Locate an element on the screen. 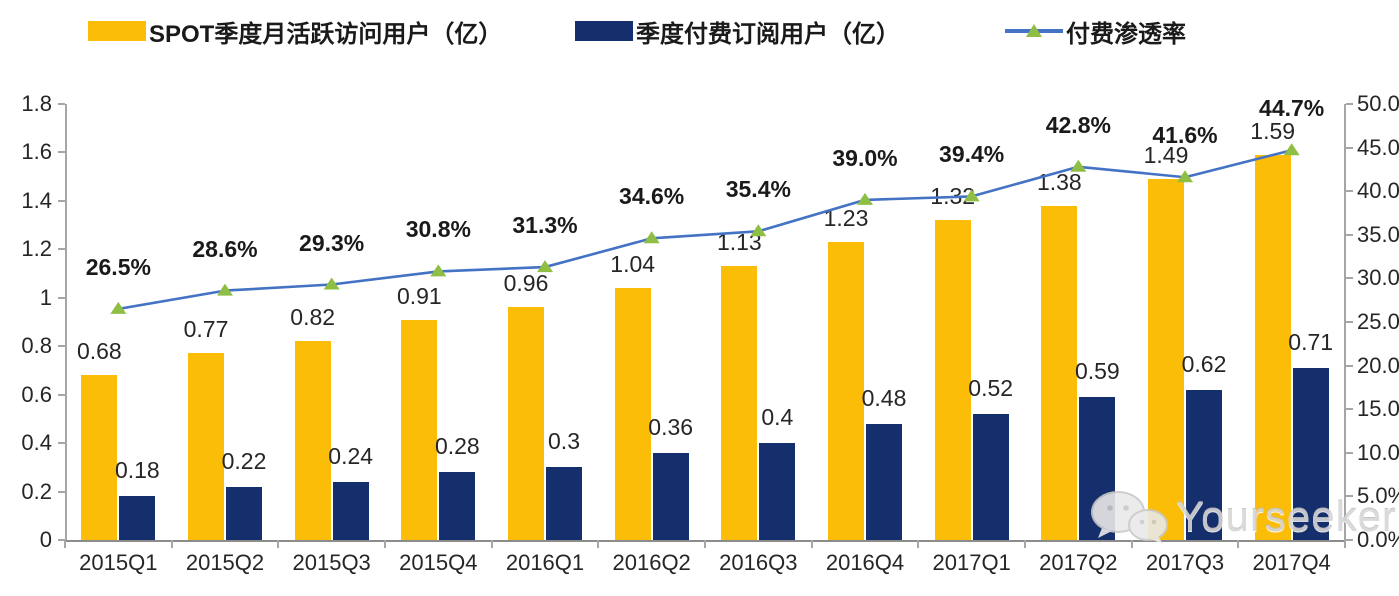 The height and width of the screenshot is (596, 1399). legend-label-penetration: 付费渗透率 is located at coordinates (1126, 34).